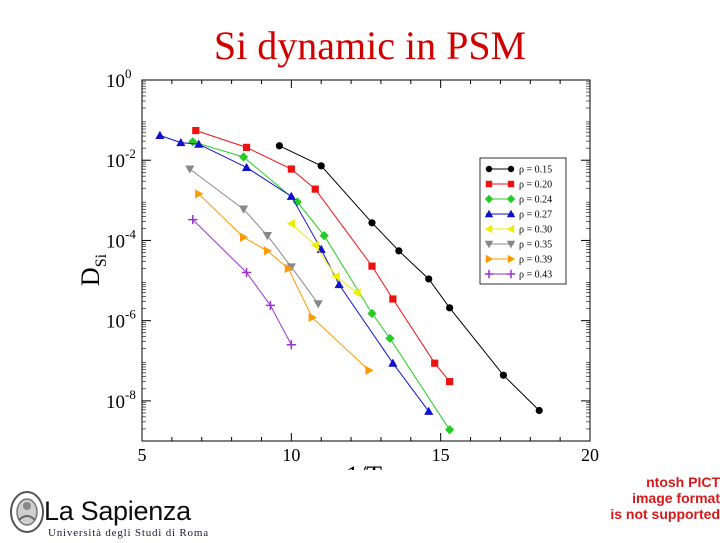  What do you see at coordinates (101, 260) in the screenshot?
I see `y-axis-label-sub: Si` at bounding box center [101, 260].